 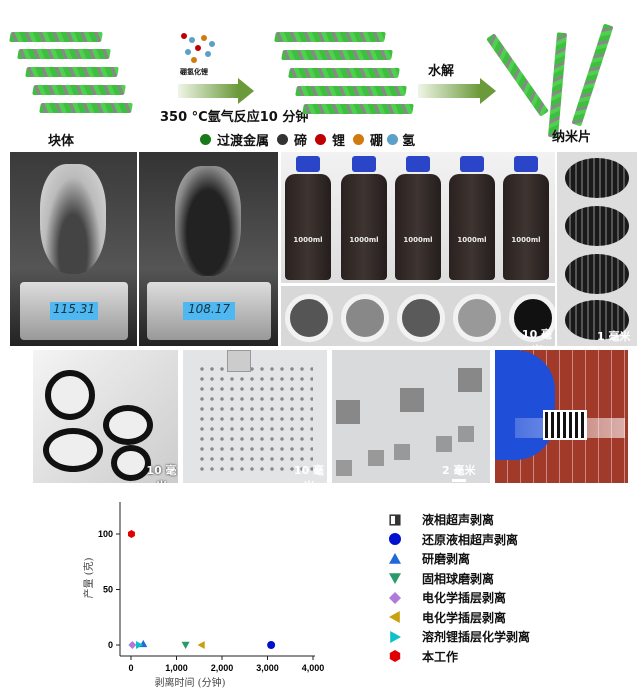 What do you see at coordinates (301, 141) in the screenshot?
I see `atom-legend-label: 碲` at bounding box center [301, 141].